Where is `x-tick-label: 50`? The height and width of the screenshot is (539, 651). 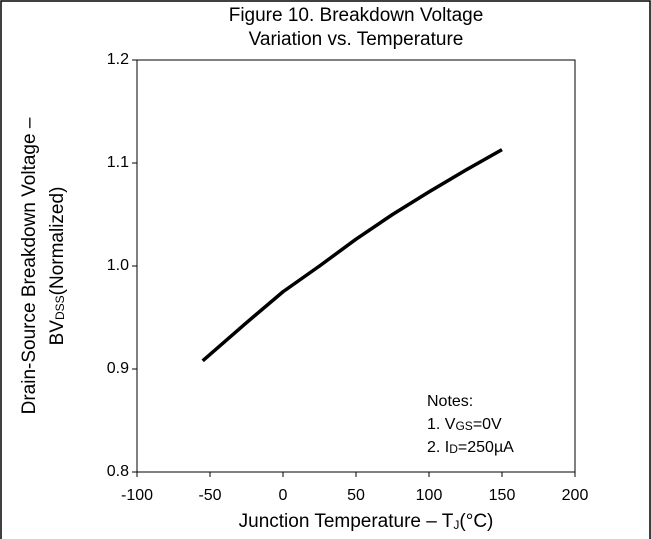
x-tick-label: 50 is located at coordinates (356, 495).